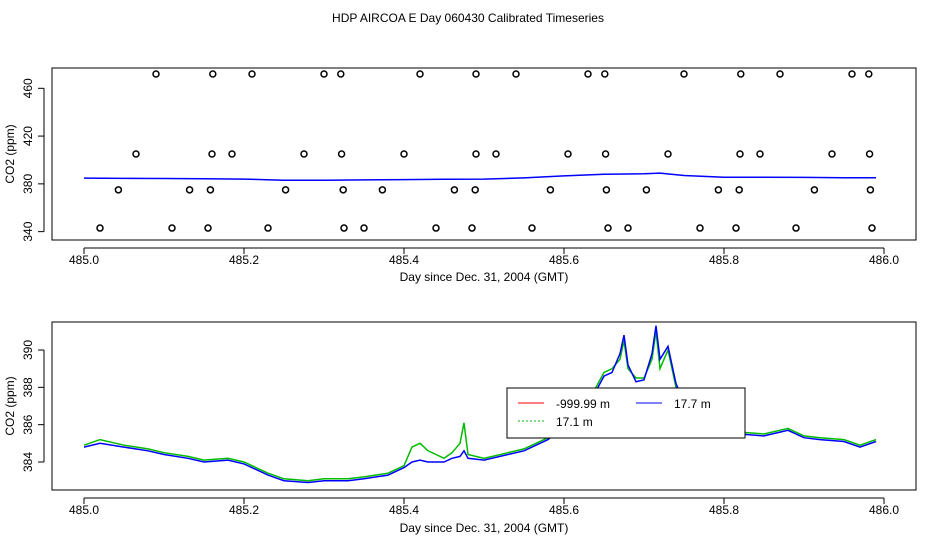 Image resolution: width=936 pixels, height=540 pixels. Describe the element at coordinates (28, 136) in the screenshot. I see `y-tick-label: 420` at that location.